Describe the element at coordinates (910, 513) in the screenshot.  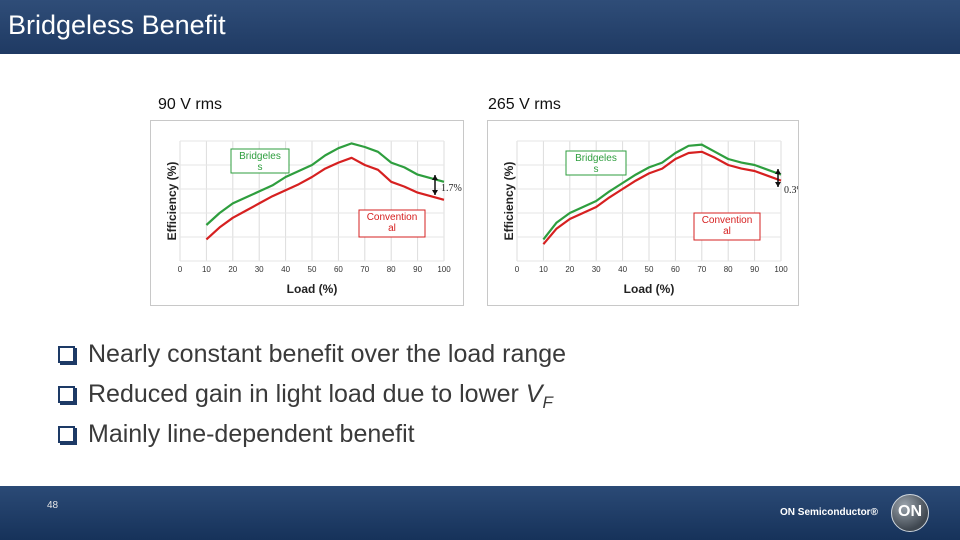
I see `on-logo-icon: ON` at that location.